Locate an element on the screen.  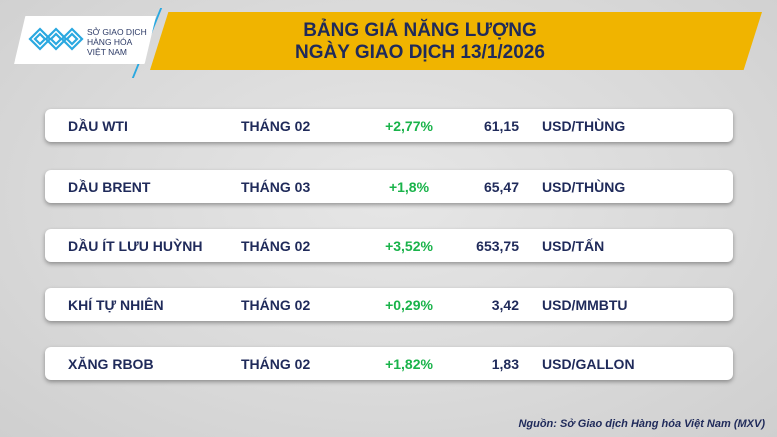
table-row: KHÍ TỰ NHIÊN THÁNG 02 +0,29% 3,42 USD/MMBTU is located at coordinates (389, 304).